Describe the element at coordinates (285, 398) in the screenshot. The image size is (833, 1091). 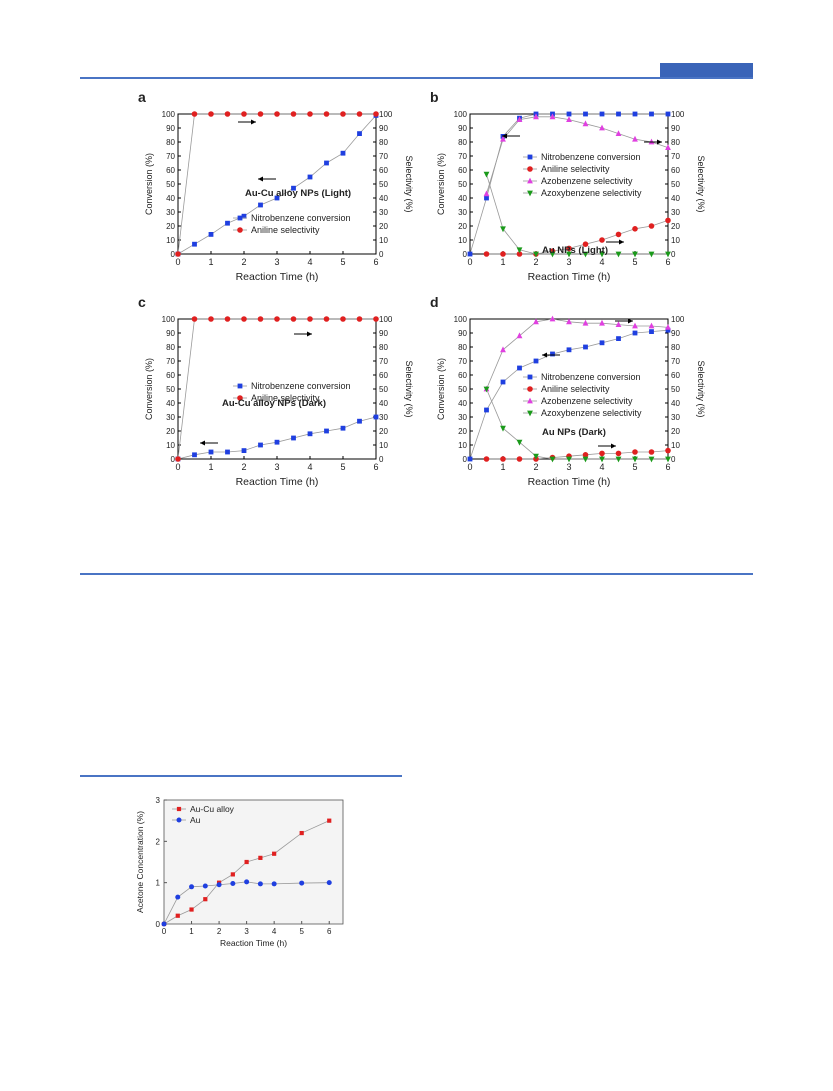
I see `legend-label: Aniline selectivity` at that location.